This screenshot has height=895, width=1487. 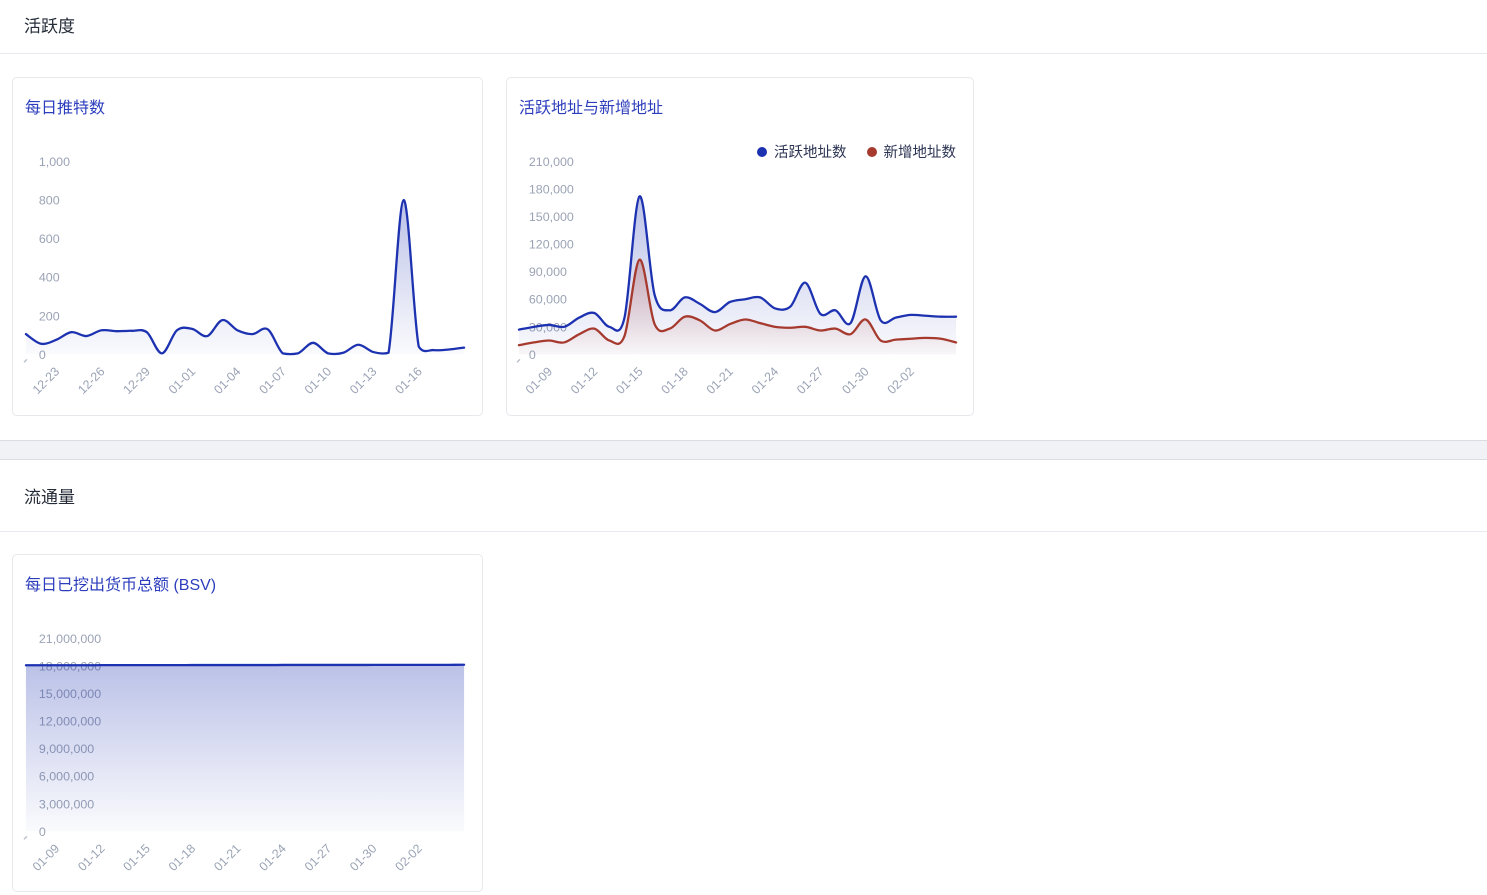 What do you see at coordinates (743, 27) in the screenshot?
I see `activity-section-header: 活跃度` at bounding box center [743, 27].